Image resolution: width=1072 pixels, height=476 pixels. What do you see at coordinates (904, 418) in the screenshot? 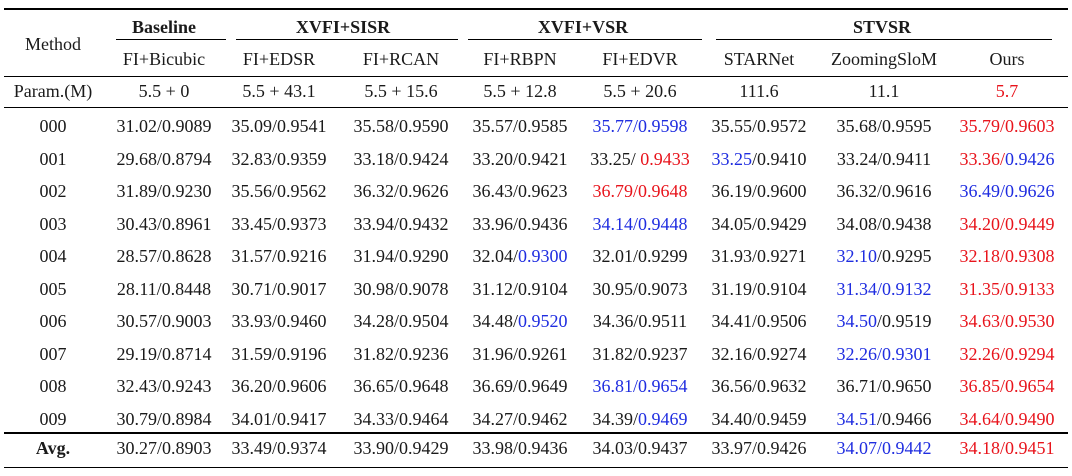
I see `metric-part: /0.9466` at bounding box center [904, 418].